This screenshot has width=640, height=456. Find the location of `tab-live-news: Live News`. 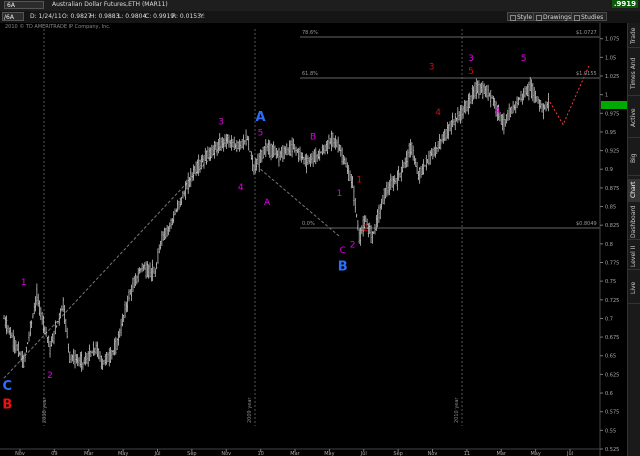

tab-live-news: Live News is located at coordinates (634, 288).